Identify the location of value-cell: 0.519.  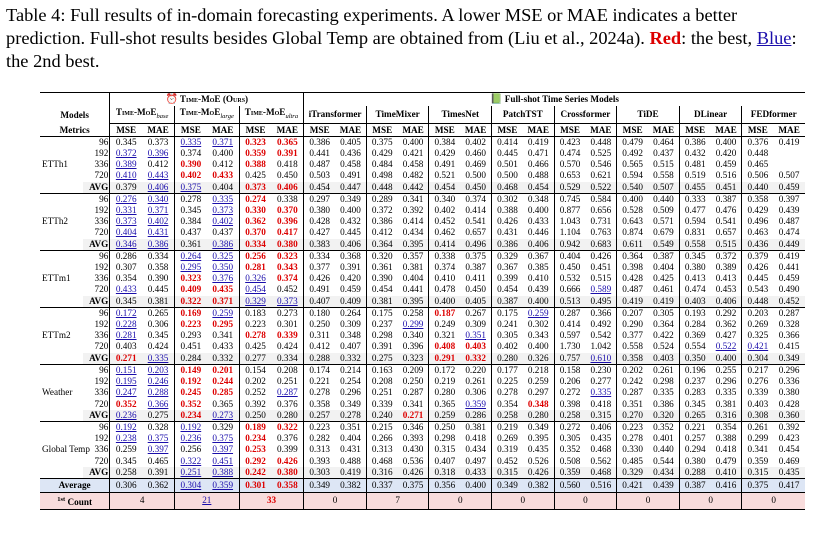
(694, 176).